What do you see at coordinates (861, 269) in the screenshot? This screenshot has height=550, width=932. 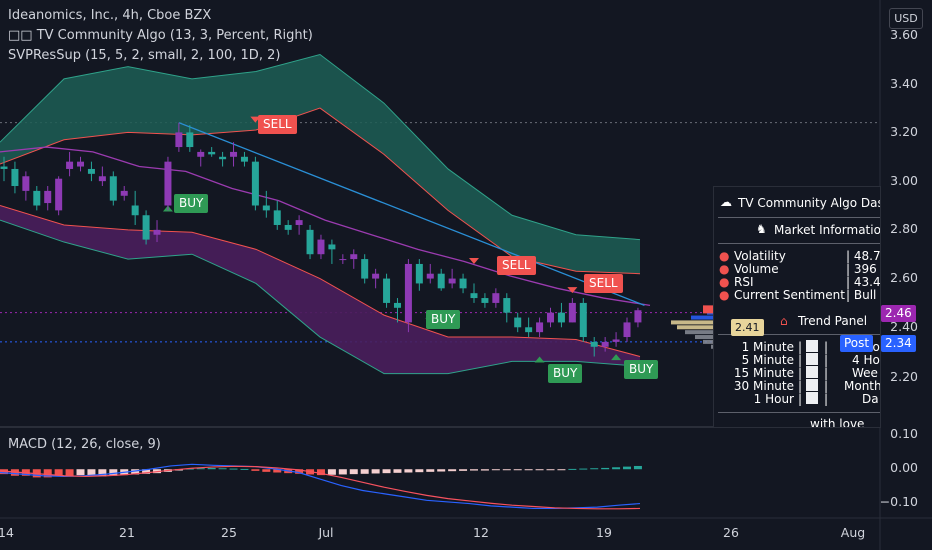 I see `metric-value: | 396` at bounding box center [861, 269].